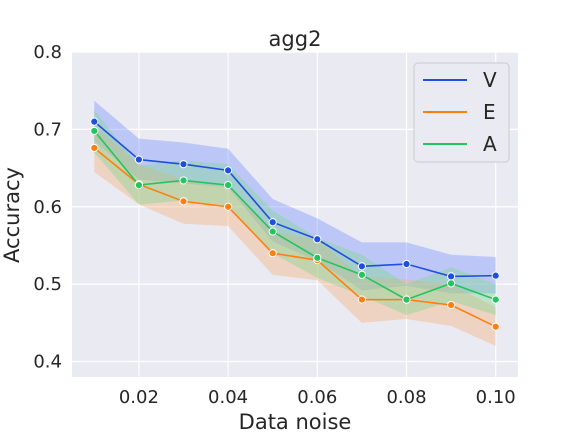 The image size is (576, 432). What do you see at coordinates (406, 397) in the screenshot?
I see `x-tick-label: 0.08` at bounding box center [406, 397].